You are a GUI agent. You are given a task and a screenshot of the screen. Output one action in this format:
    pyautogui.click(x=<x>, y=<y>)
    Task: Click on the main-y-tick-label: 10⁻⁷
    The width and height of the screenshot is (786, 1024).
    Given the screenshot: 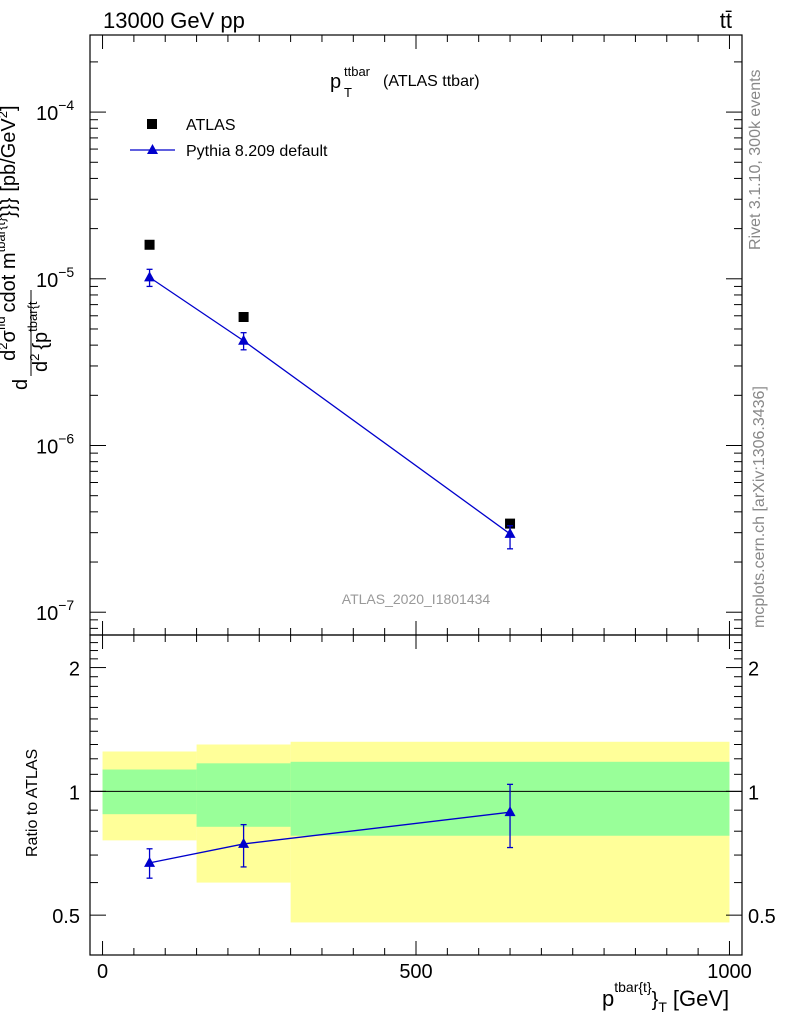 What is the action you would take?
    pyautogui.click(x=55, y=611)
    